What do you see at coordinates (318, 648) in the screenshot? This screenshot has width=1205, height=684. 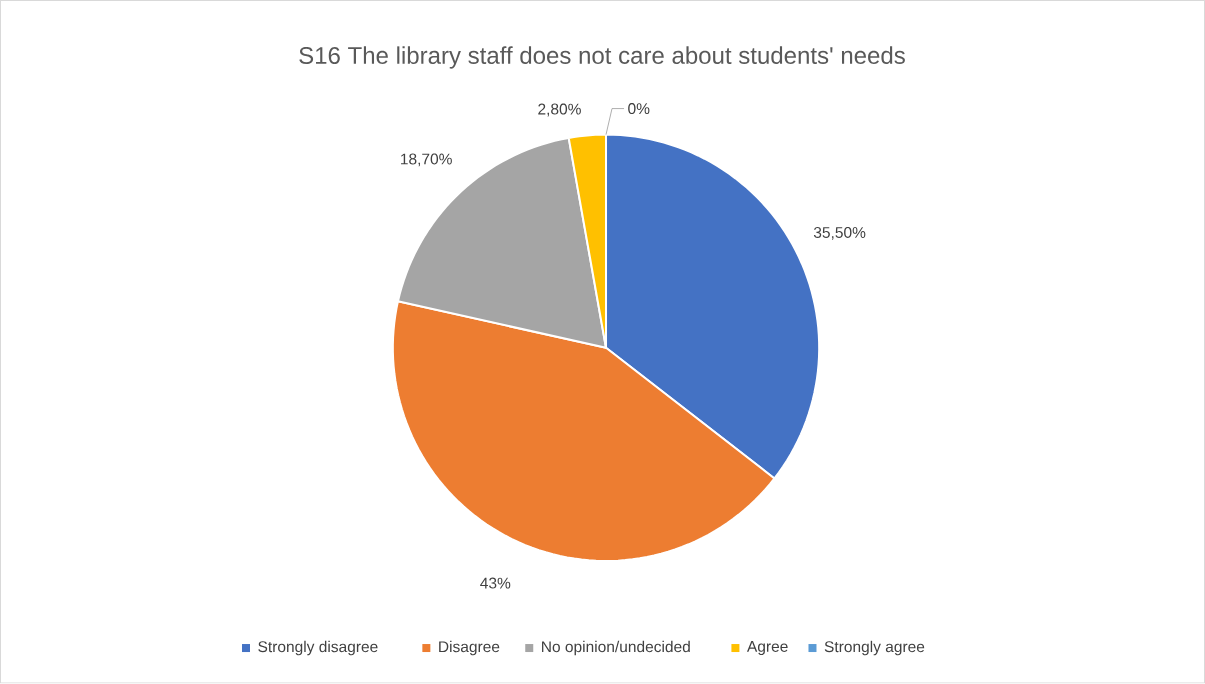 I see `legend-label: Strongly disagree` at bounding box center [318, 648].